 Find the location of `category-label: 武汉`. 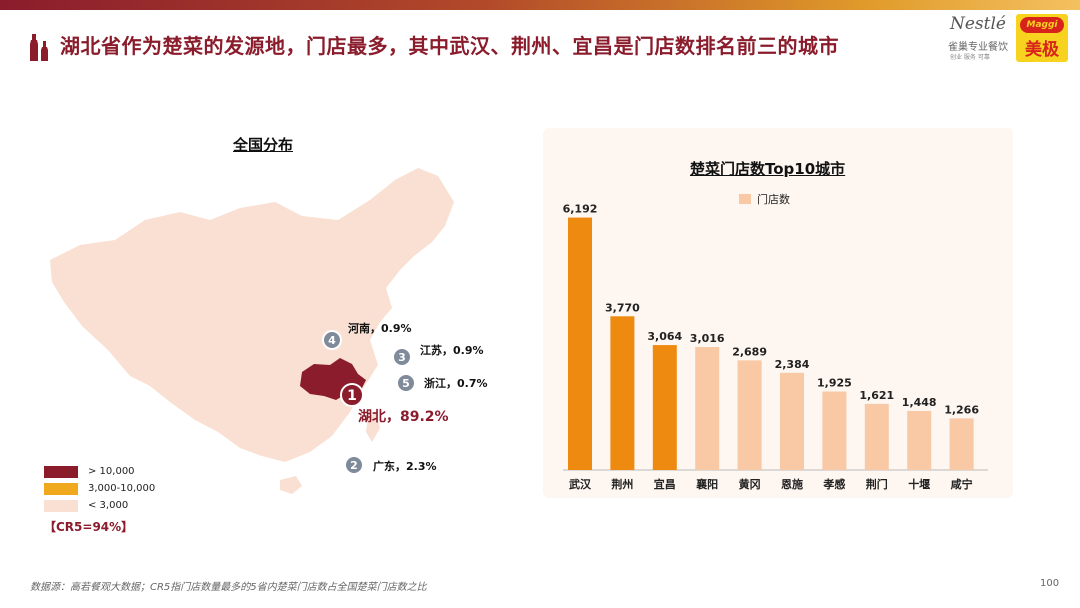

category-label: 武汉 is located at coordinates (580, 484).